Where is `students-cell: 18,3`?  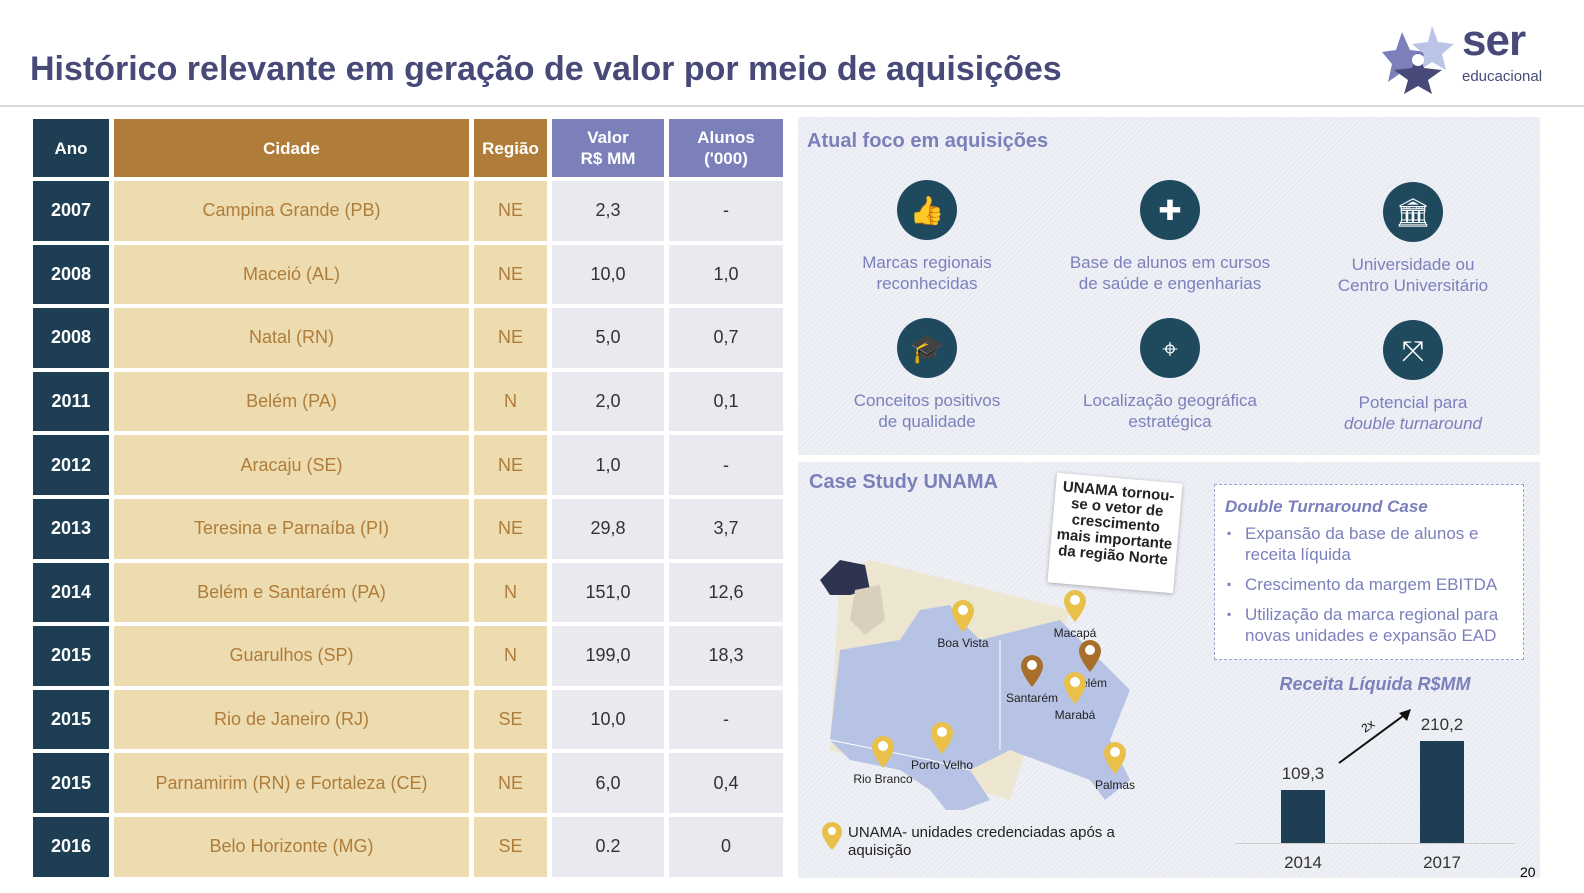 students-cell: 18,3 is located at coordinates (726, 656).